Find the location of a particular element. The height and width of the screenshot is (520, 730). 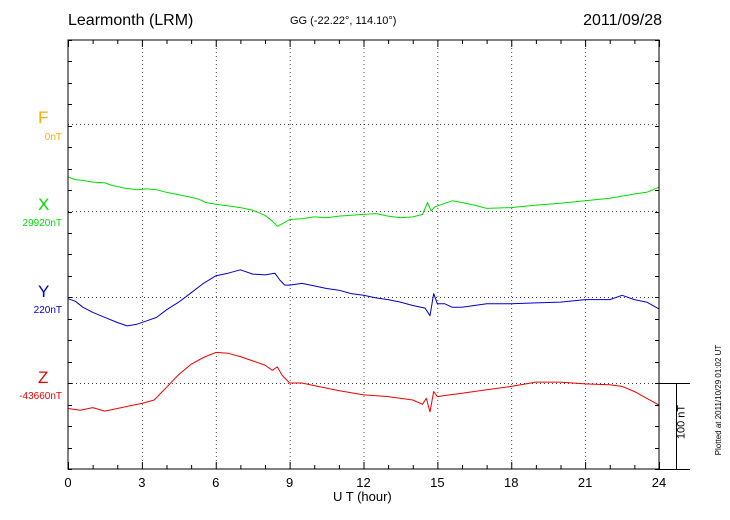

scale-bar-label: 100 nT is located at coordinates (681, 422).